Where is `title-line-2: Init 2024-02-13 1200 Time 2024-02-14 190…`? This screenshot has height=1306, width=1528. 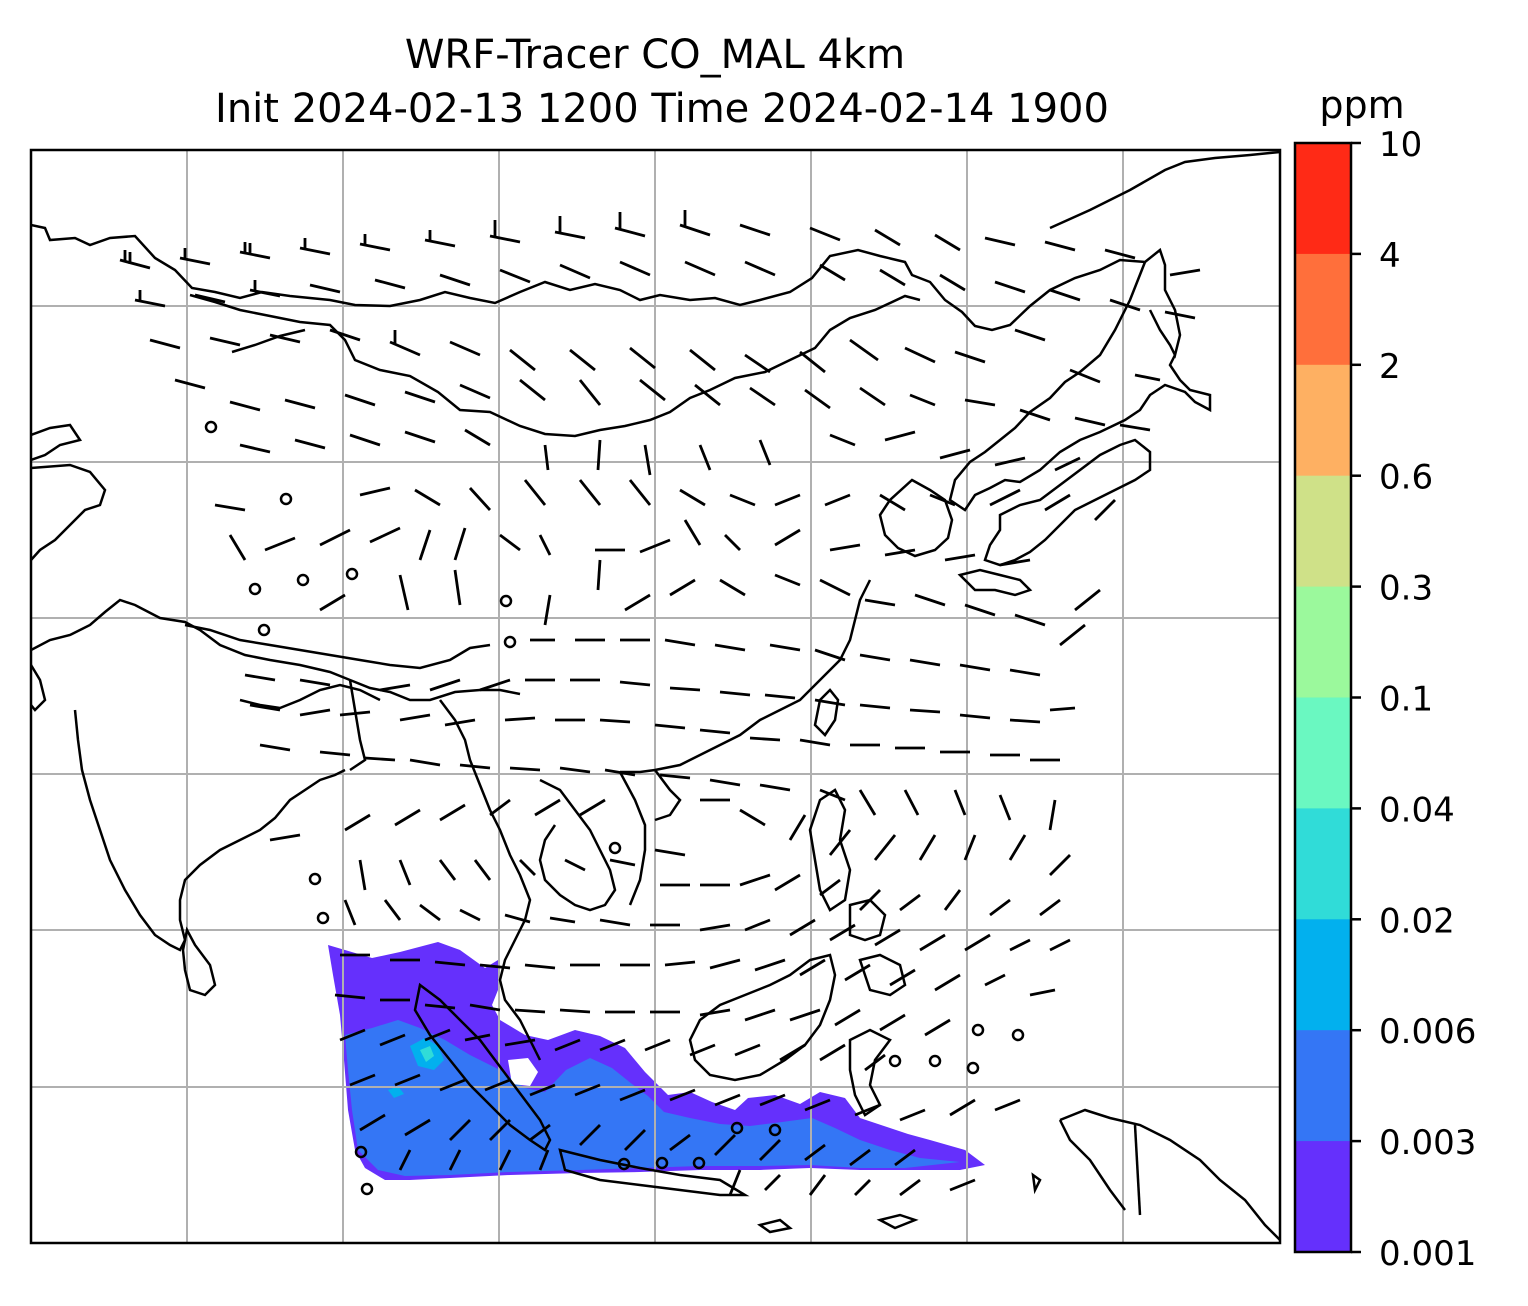 title-line-2: Init 2024-02-13 1200 Time 2024-02-14 190… is located at coordinates (662, 109).